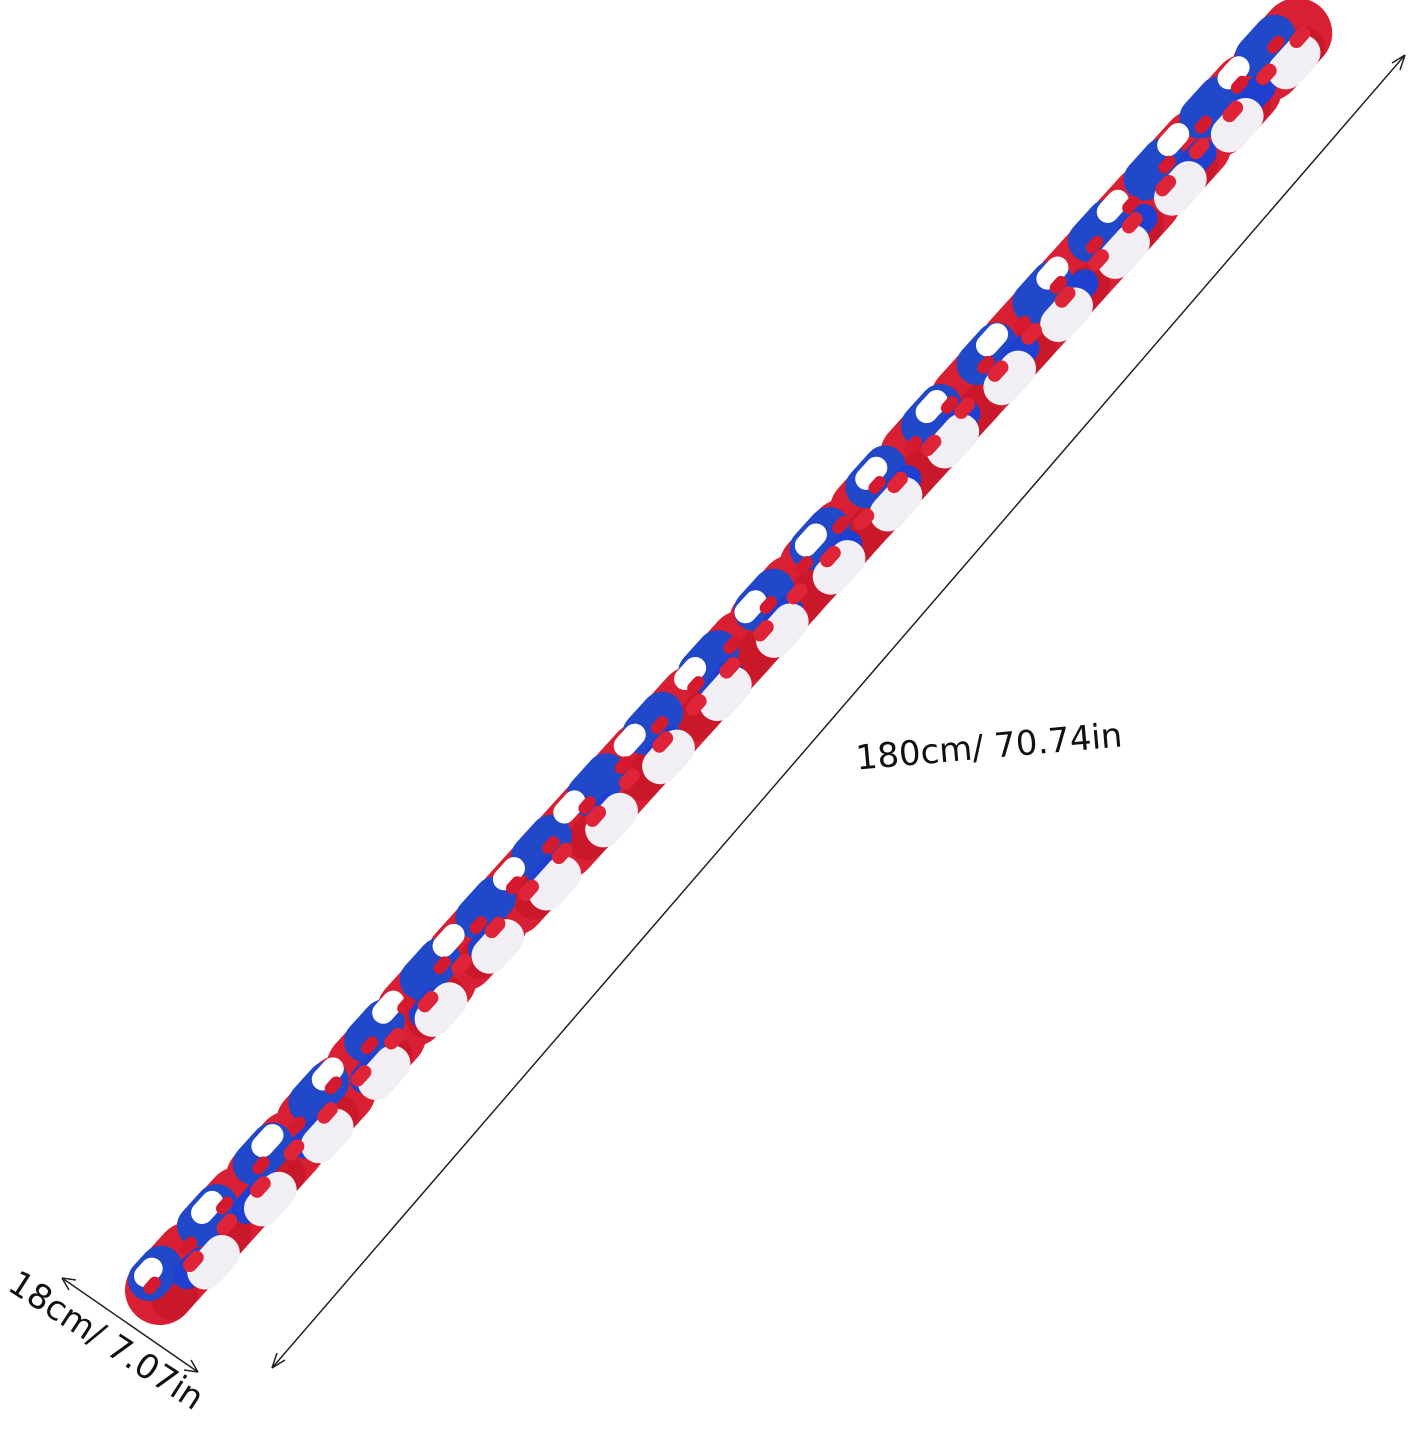 Image resolution: width=1417 pixels, height=1446 pixels. I want to click on dimension-line, so click(130, 1325).